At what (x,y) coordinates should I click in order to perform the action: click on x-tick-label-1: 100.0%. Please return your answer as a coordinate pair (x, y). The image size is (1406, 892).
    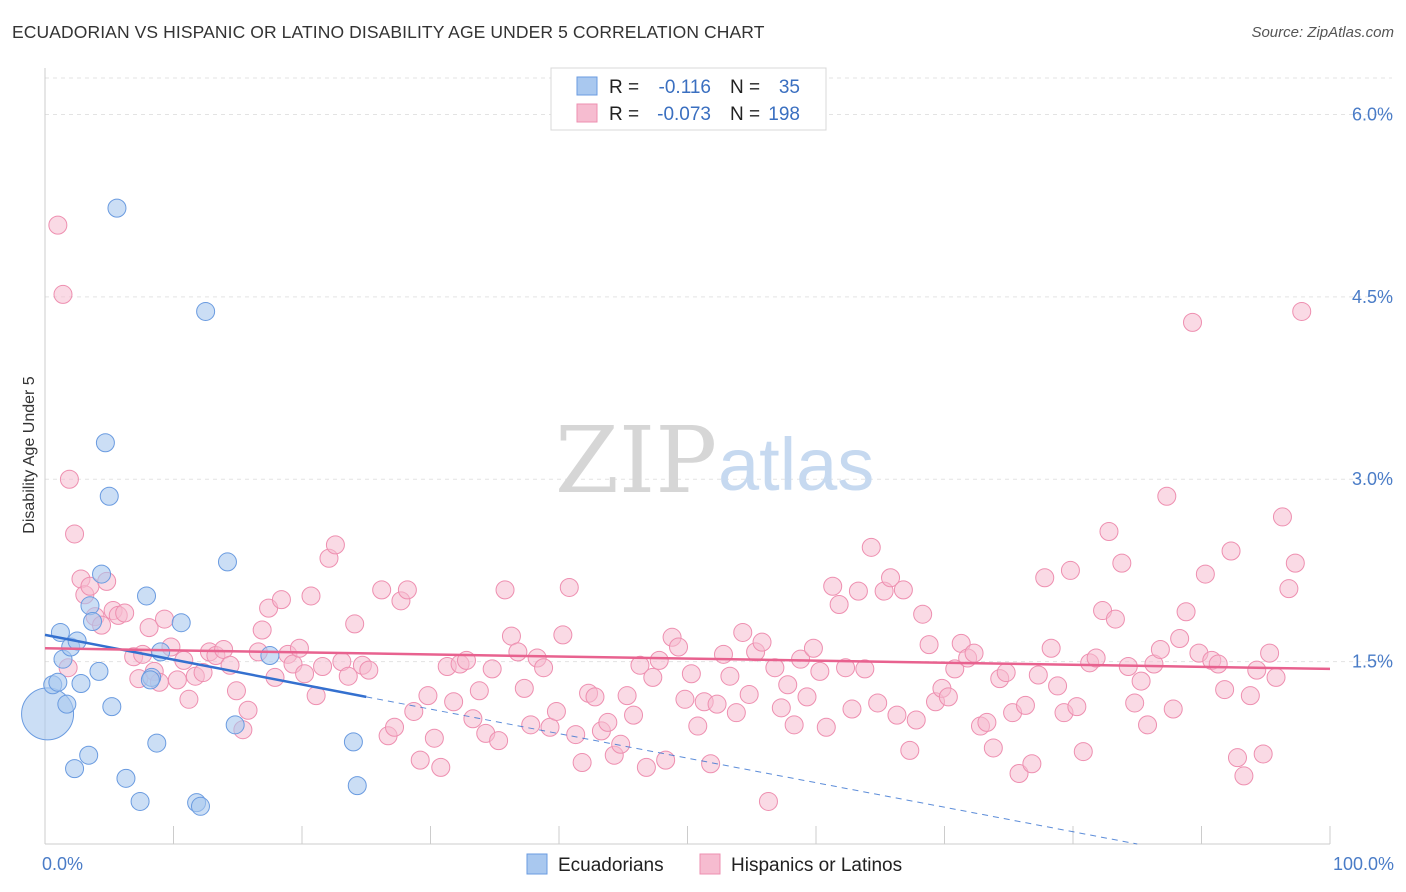
    Looking at the image, I should click on (1363, 864).